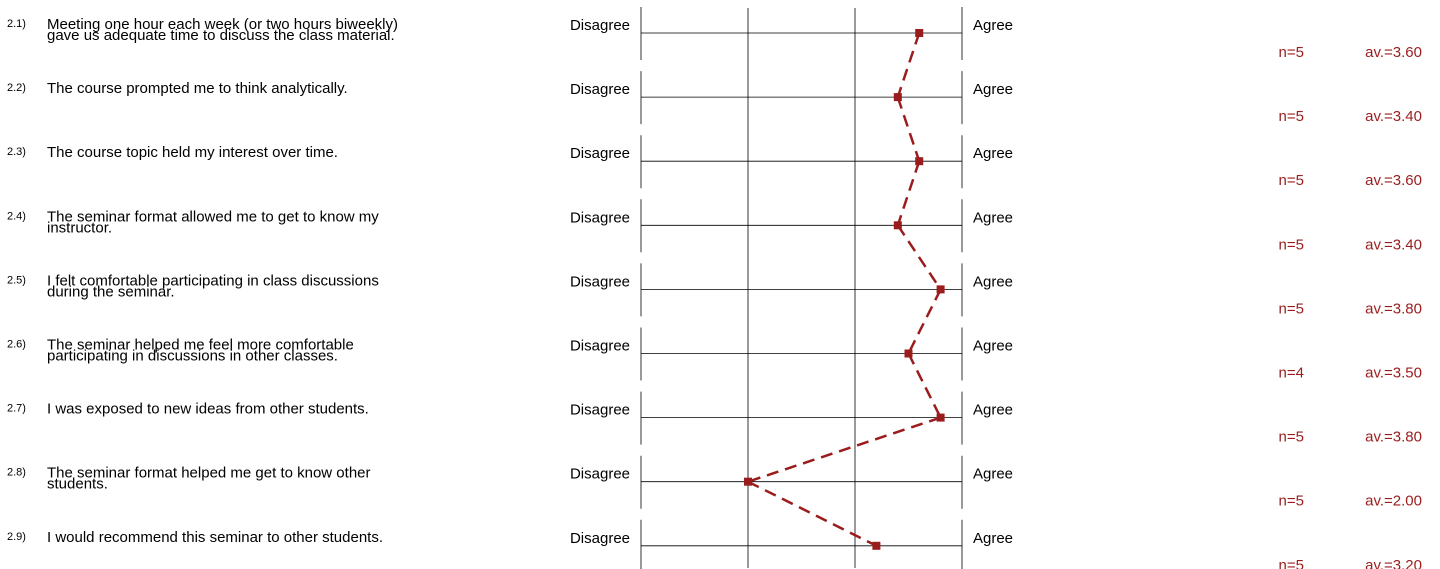  What do you see at coordinates (77, 484) in the screenshot?
I see `question-text: students.` at bounding box center [77, 484].